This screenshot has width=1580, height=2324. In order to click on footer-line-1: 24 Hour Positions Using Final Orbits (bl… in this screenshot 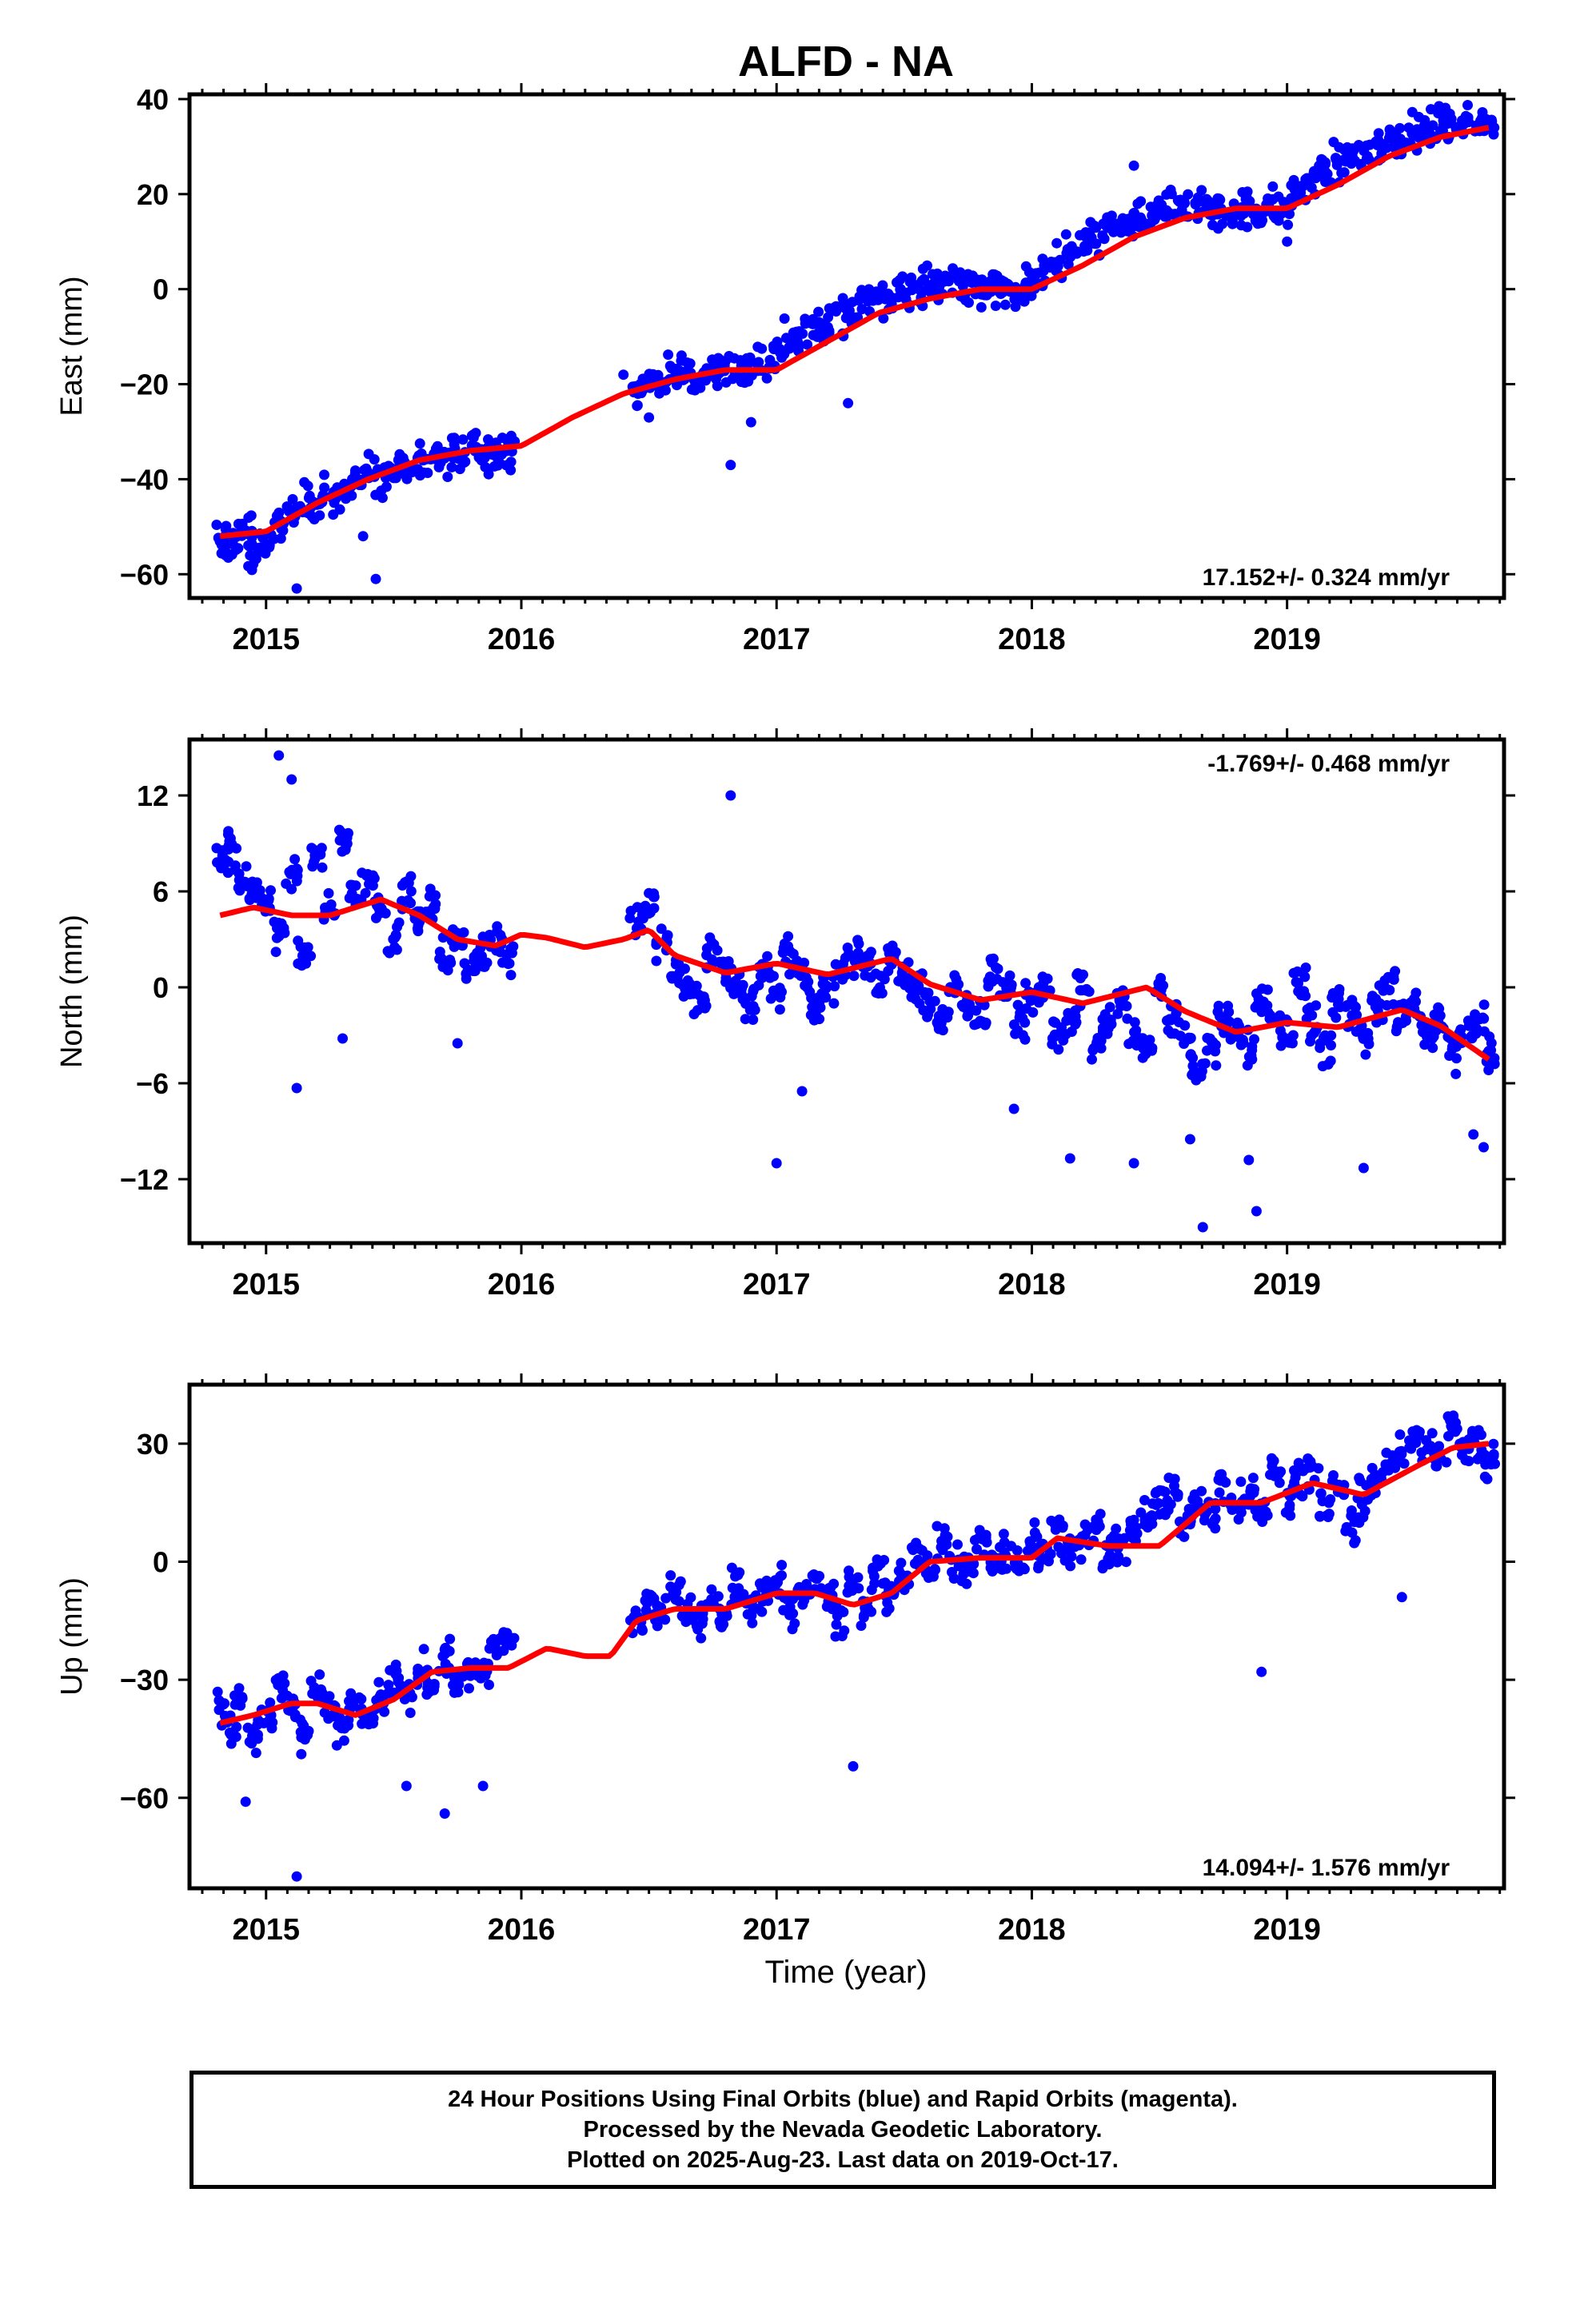, I will do `click(843, 2100)`.